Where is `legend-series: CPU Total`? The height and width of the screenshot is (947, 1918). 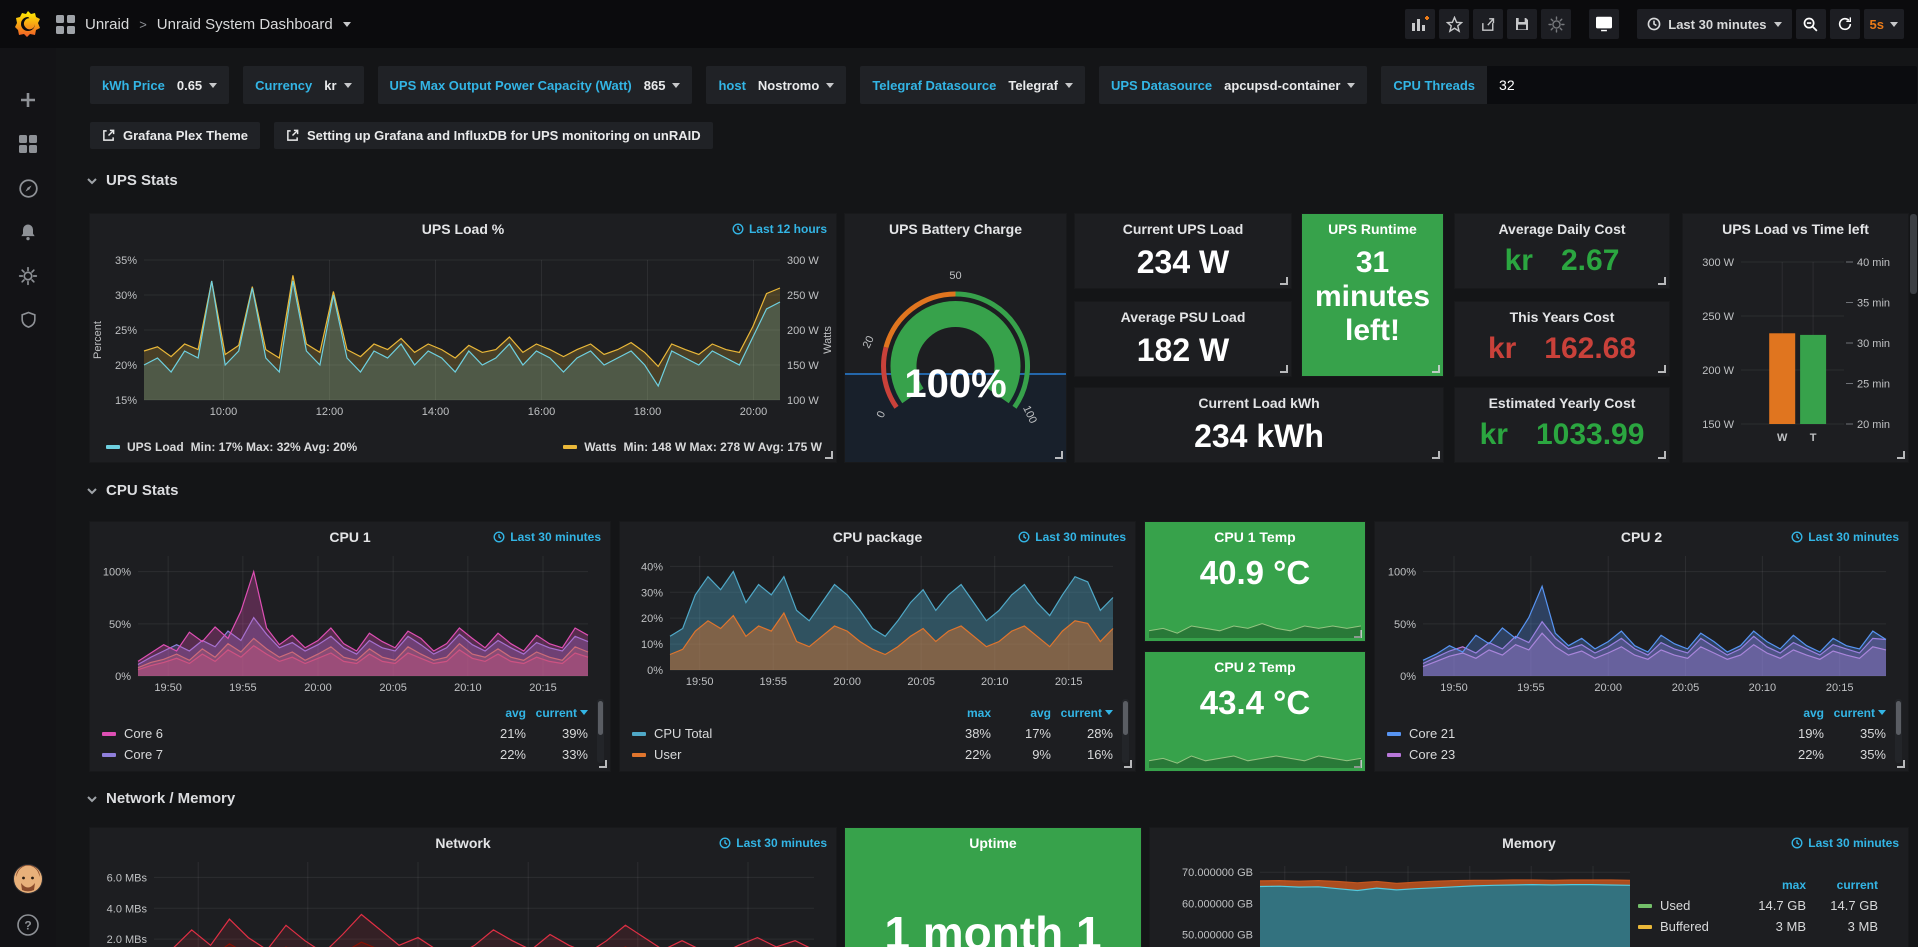
legend-series: CPU Total is located at coordinates (781, 733).